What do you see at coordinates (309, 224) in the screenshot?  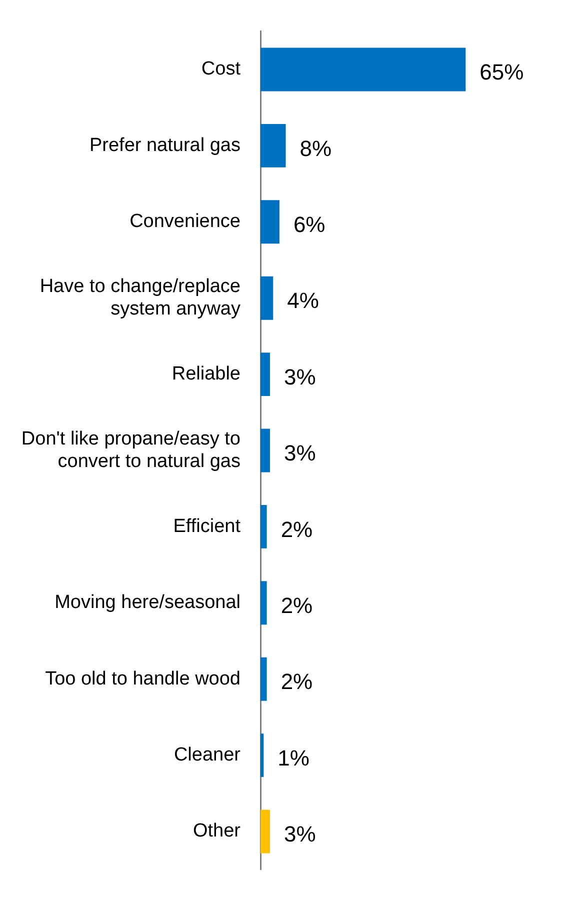 I see `data-label: 6%` at bounding box center [309, 224].